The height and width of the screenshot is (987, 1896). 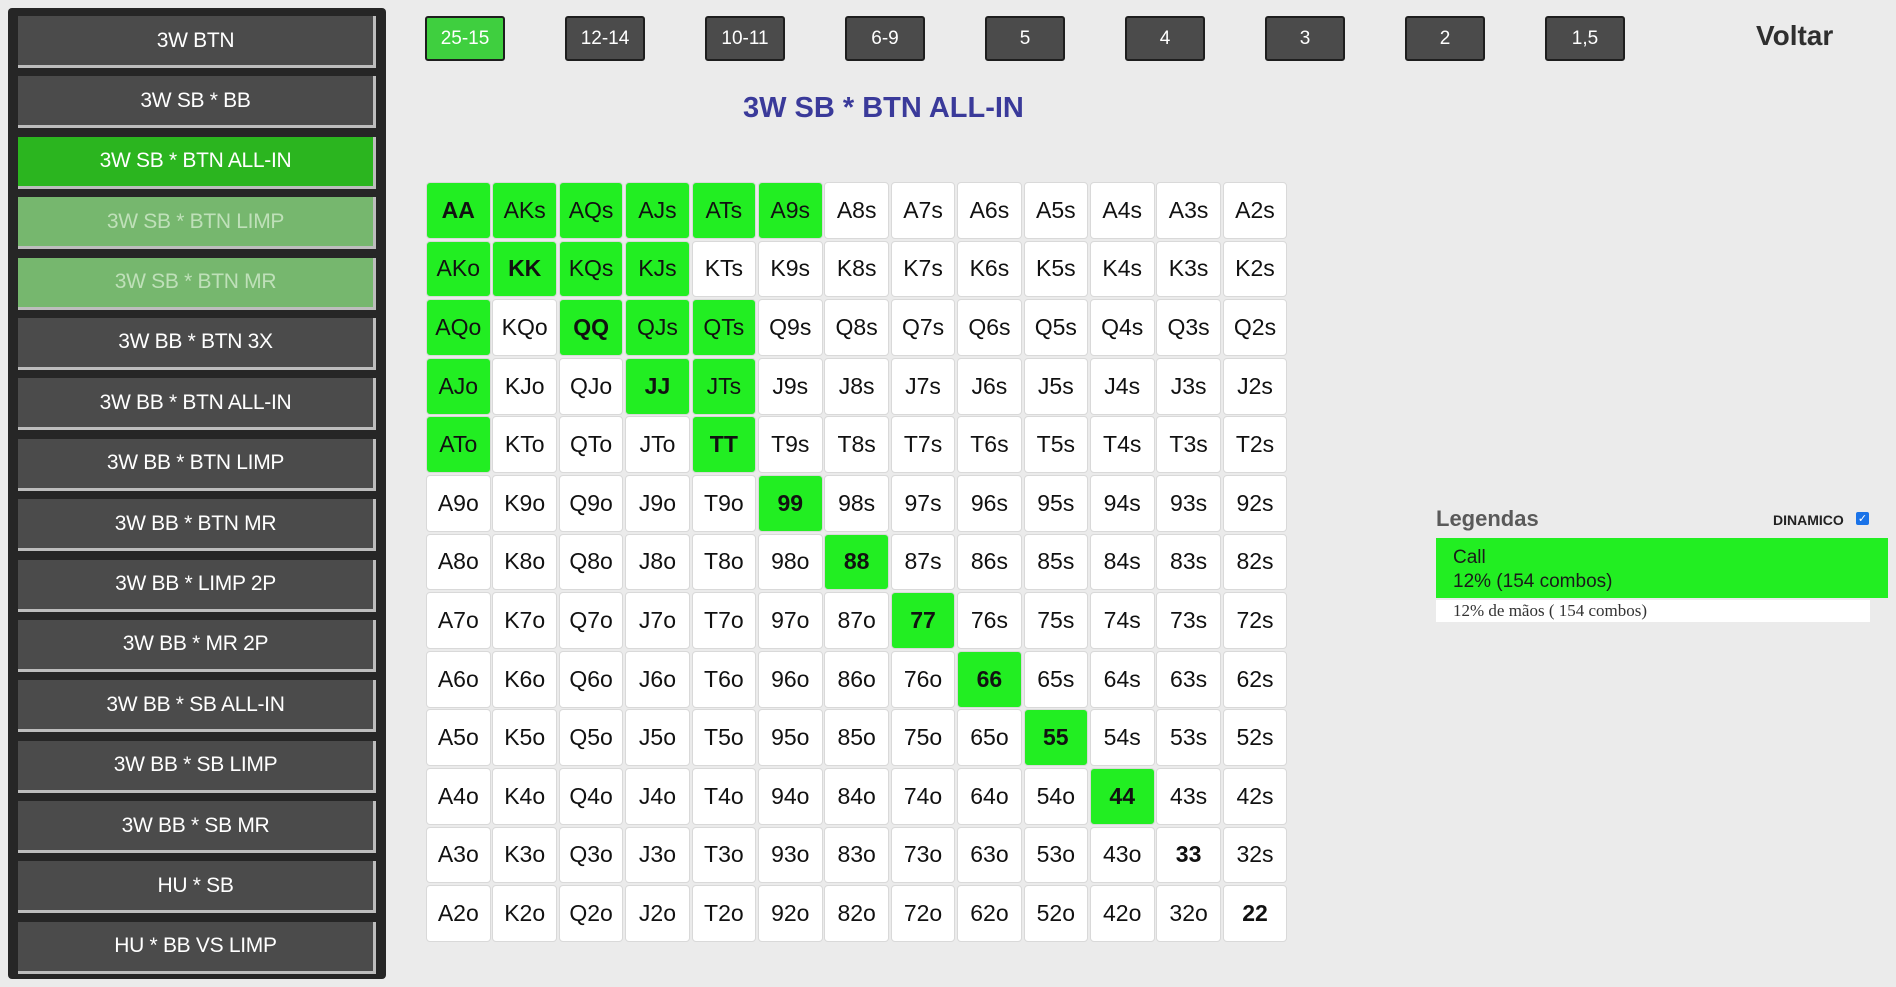 What do you see at coordinates (657, 503) in the screenshot?
I see `hand-cell: J9o` at bounding box center [657, 503].